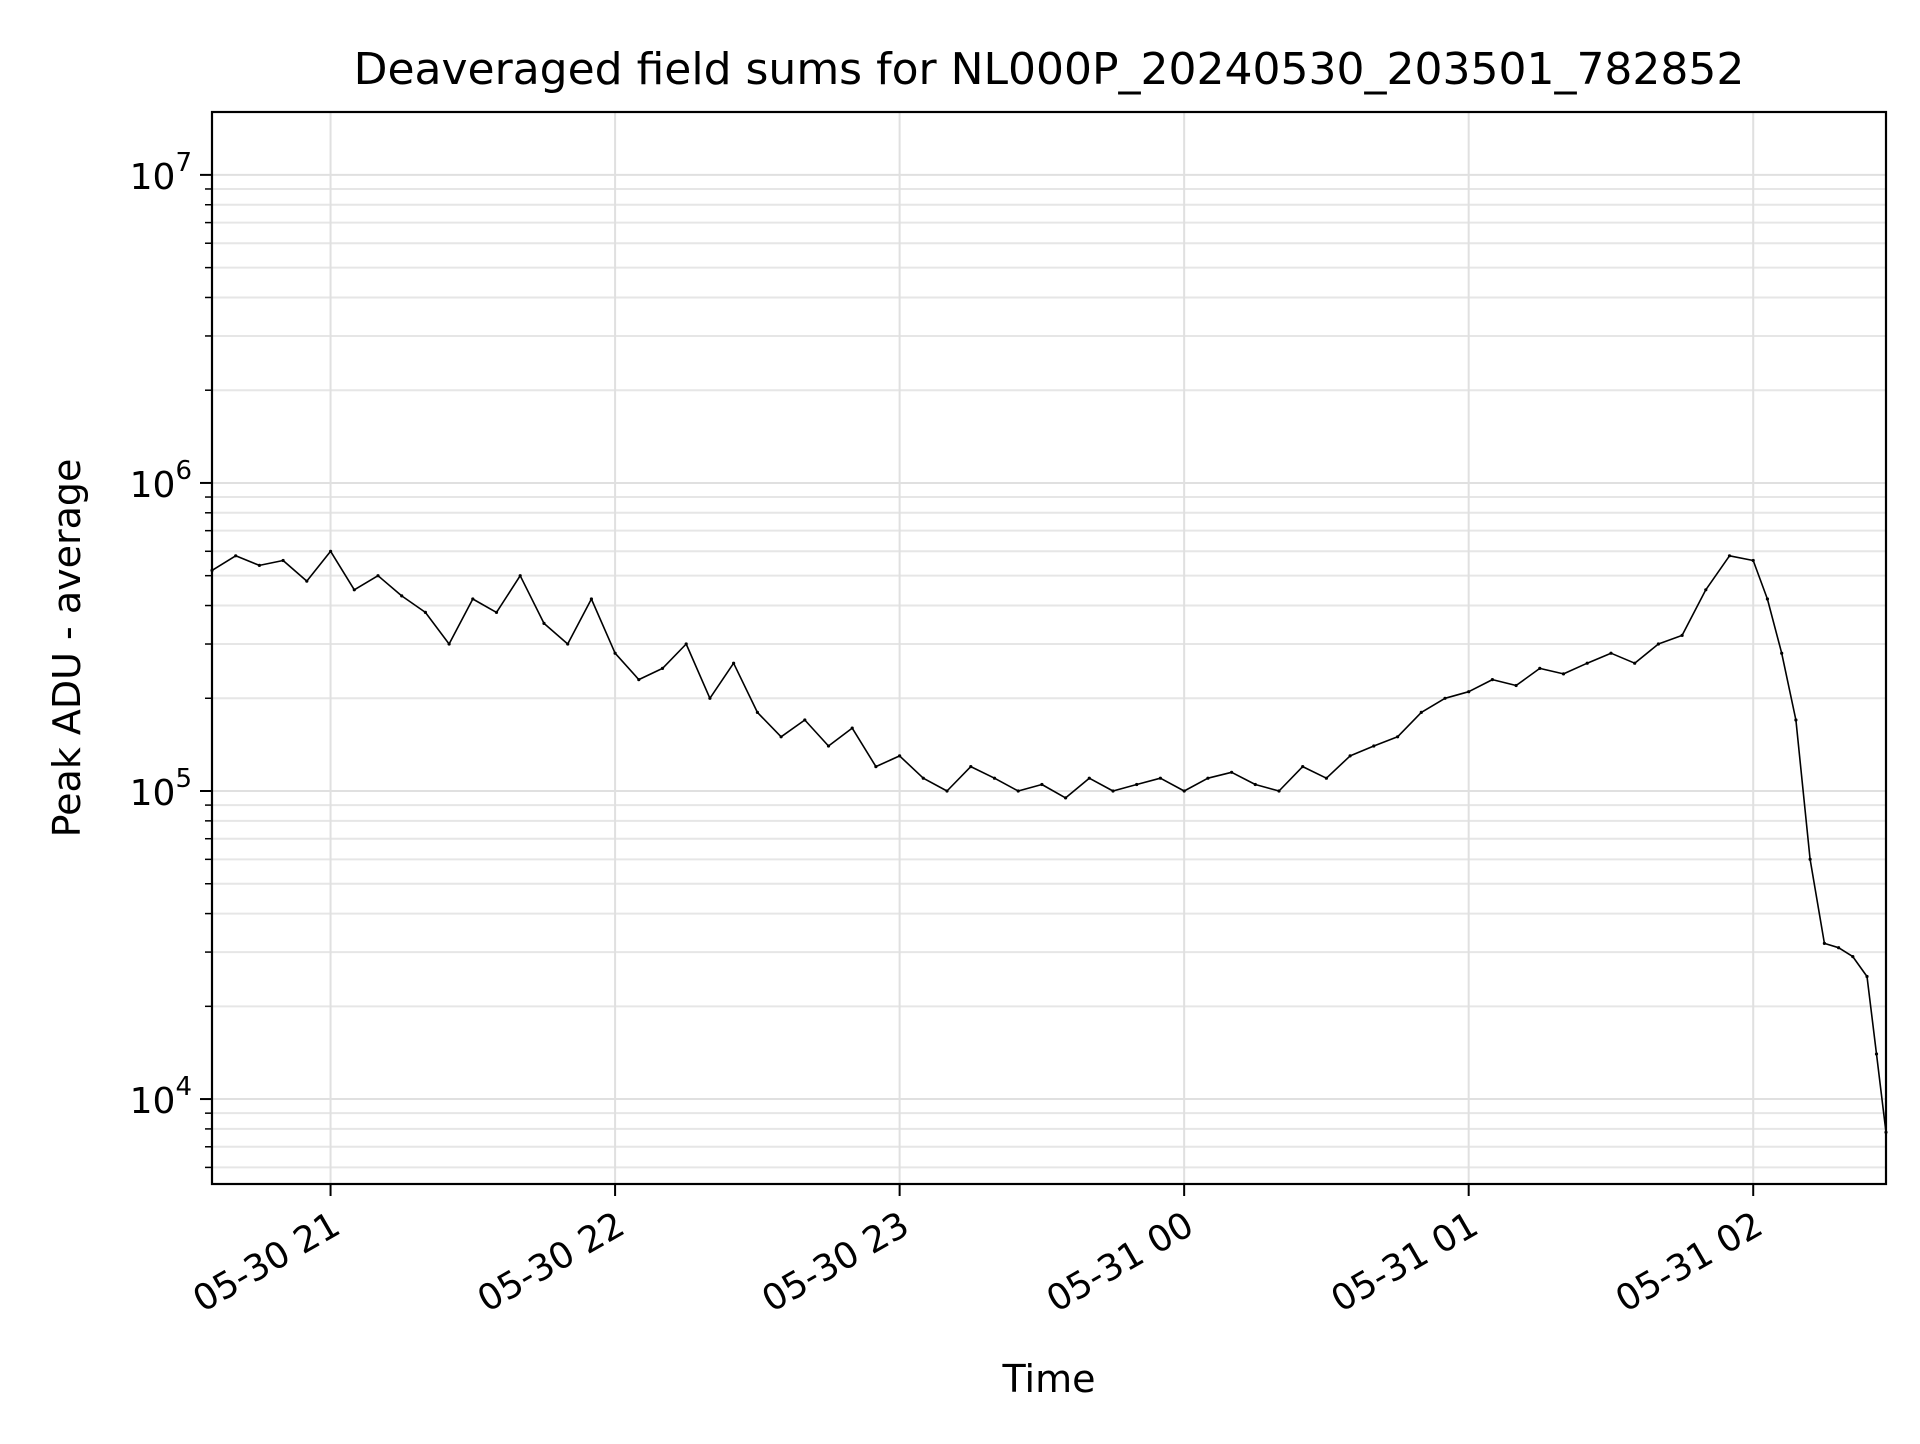 This screenshot has width=1920, height=1444. I want to click on x-axis-label: Time, so click(1049, 1379).